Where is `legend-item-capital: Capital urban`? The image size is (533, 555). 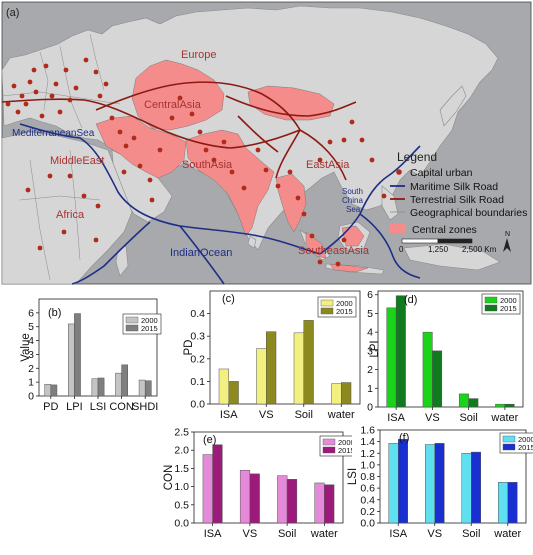
legend-item-capital: Capital urban is located at coordinates (441, 173).